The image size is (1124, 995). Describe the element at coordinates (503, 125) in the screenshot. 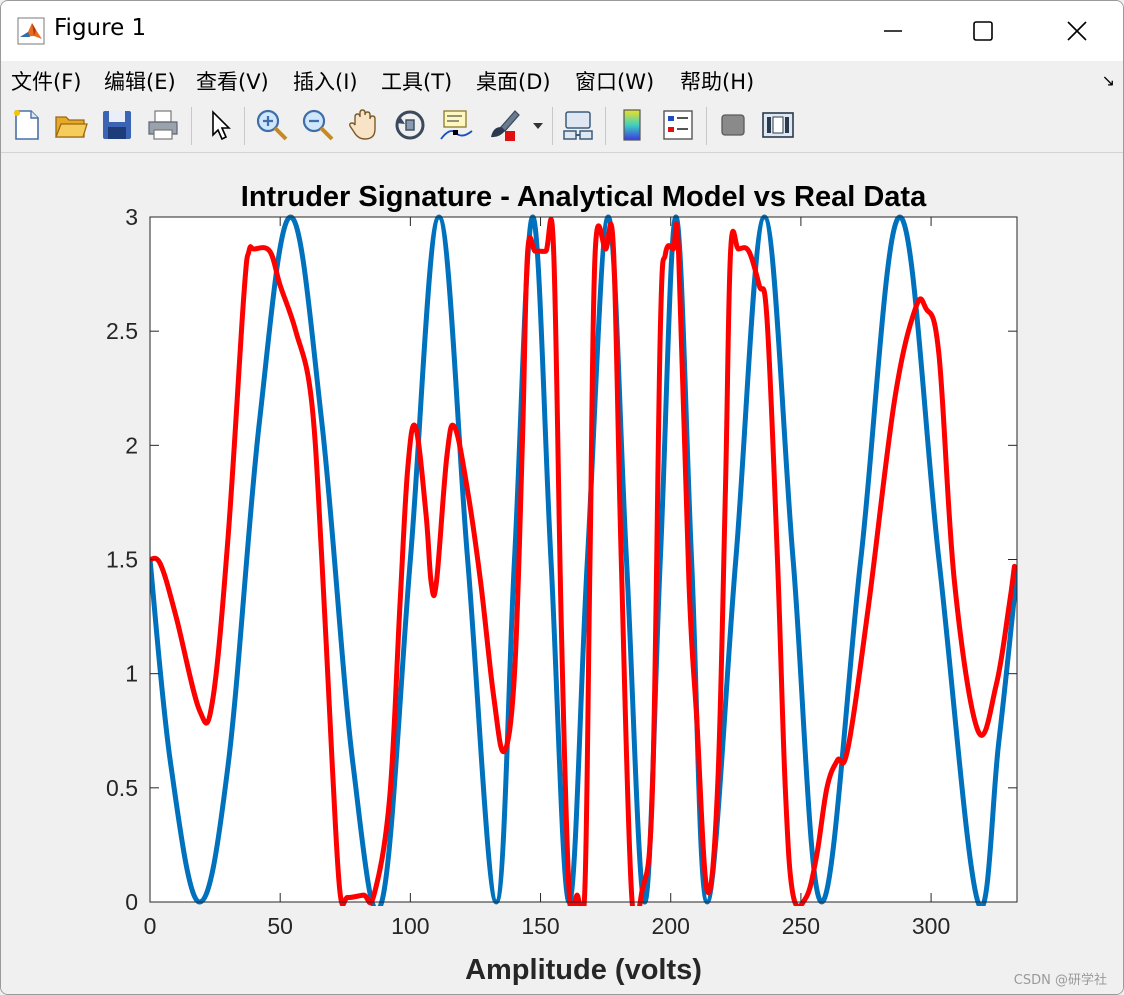

I see `brush-icon` at that location.